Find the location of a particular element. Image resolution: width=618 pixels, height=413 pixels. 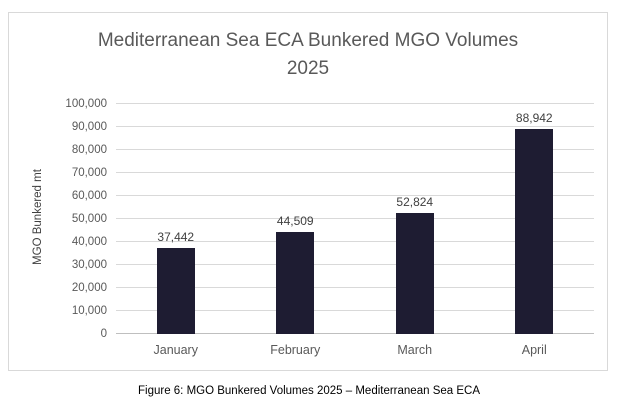

y-tick-label: 30,000 is located at coordinates (89, 265).